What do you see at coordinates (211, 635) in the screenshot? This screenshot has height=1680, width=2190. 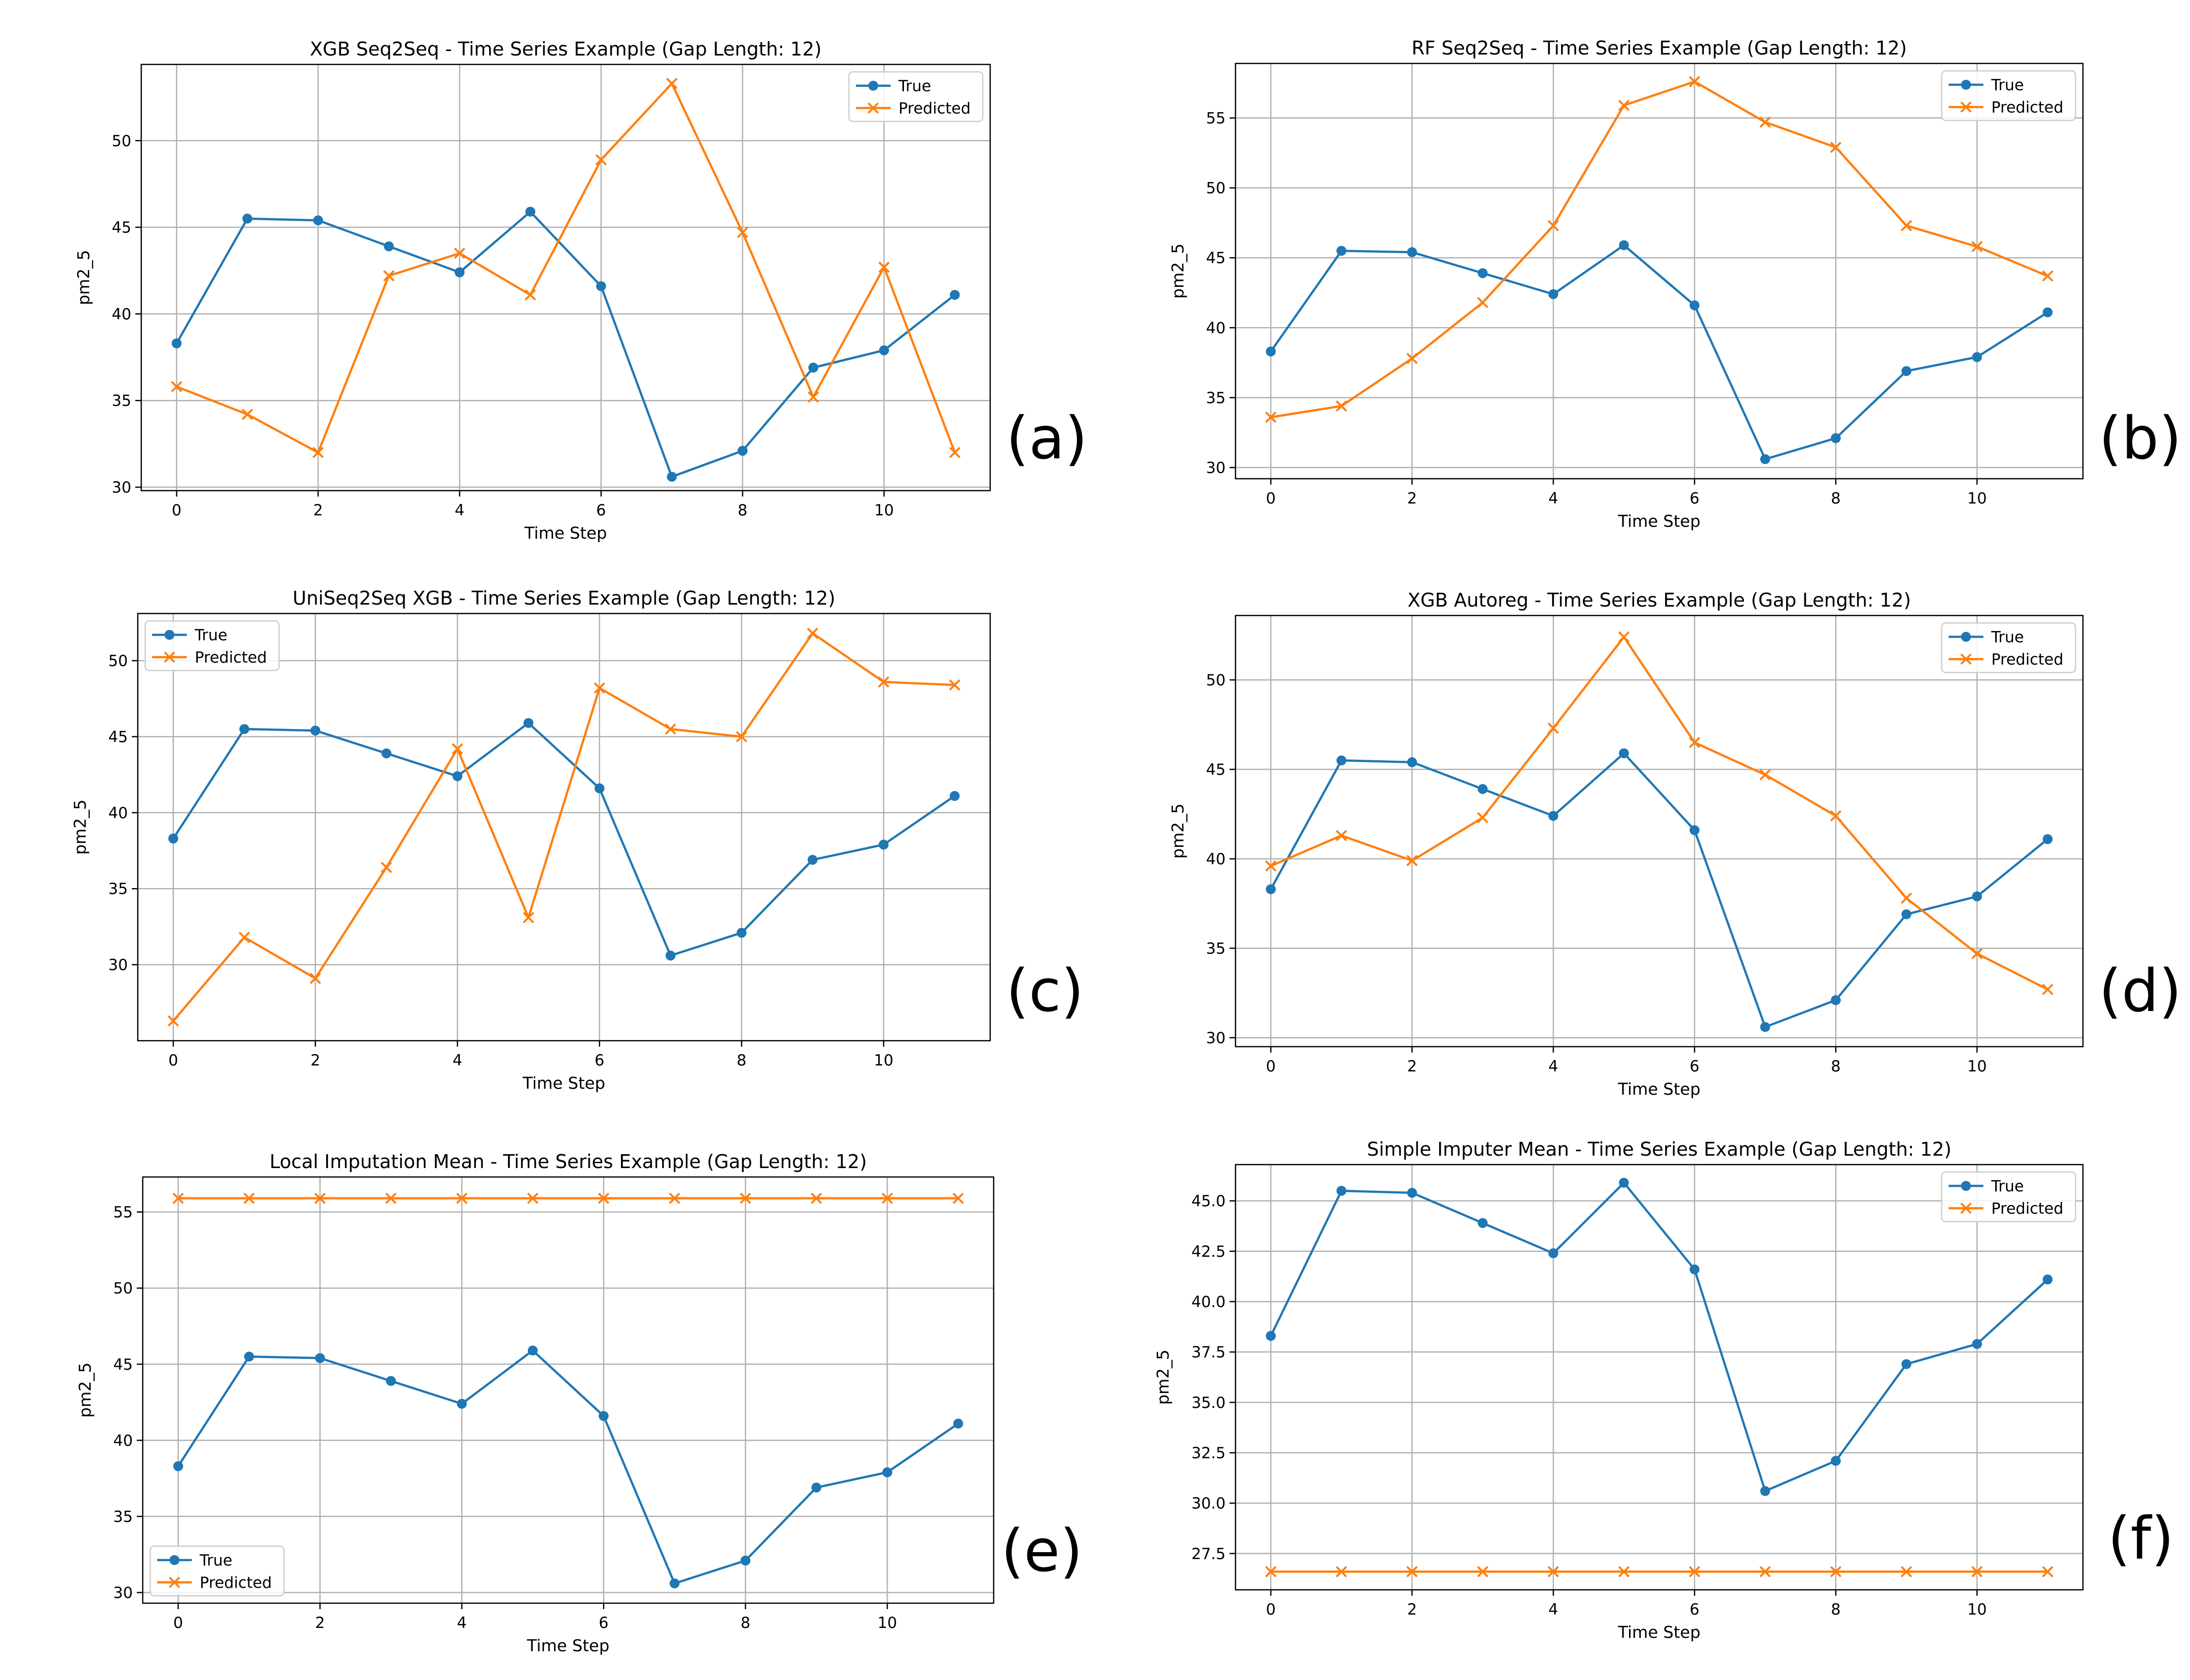 I see `legend-label-true: True` at bounding box center [211, 635].